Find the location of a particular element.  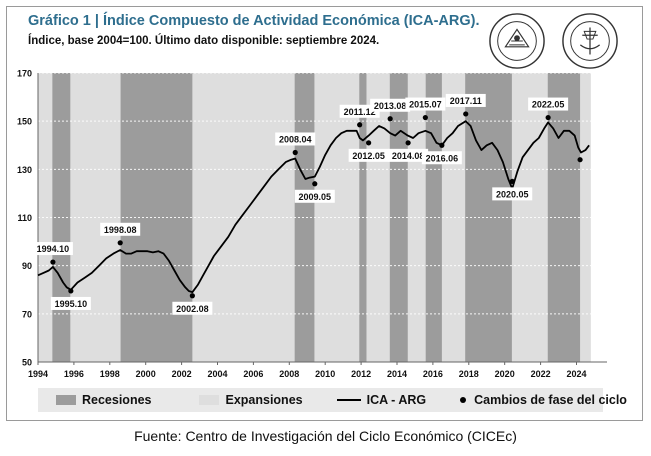

x-tick-label: 2006 is located at coordinates (253, 374).